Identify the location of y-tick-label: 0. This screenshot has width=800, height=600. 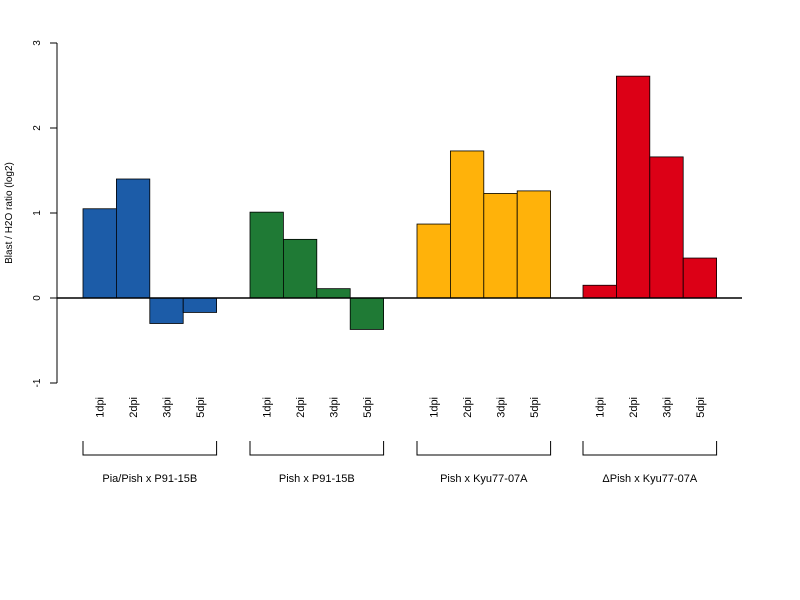
(37, 298).